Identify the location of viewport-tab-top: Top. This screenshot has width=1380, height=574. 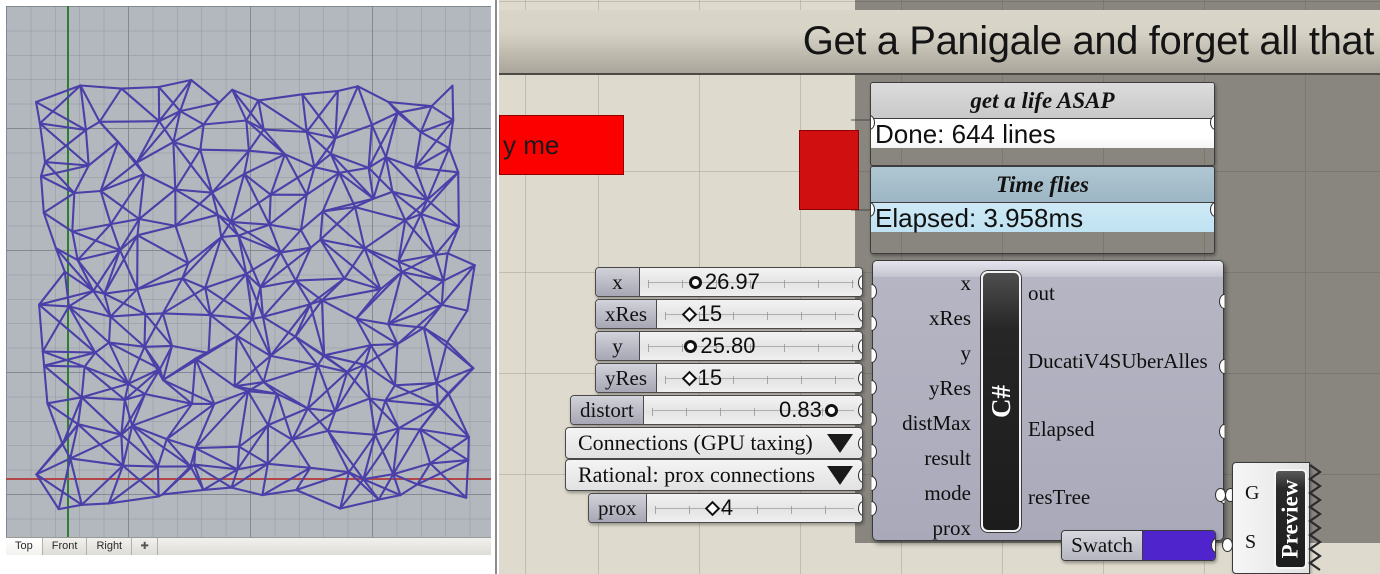
(24, 546).